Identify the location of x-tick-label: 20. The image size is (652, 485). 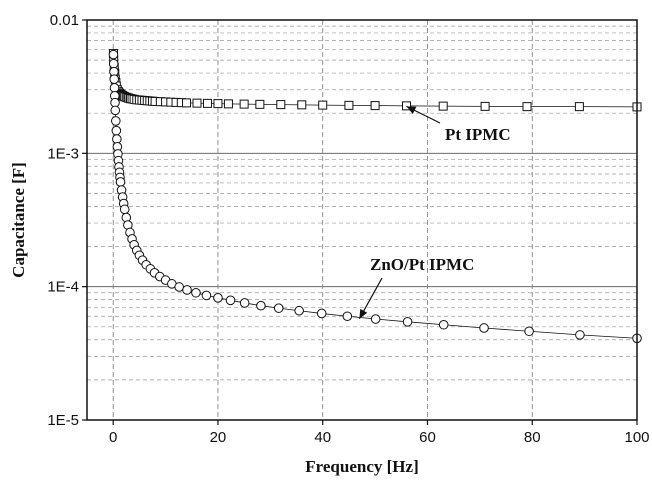
(218, 437).